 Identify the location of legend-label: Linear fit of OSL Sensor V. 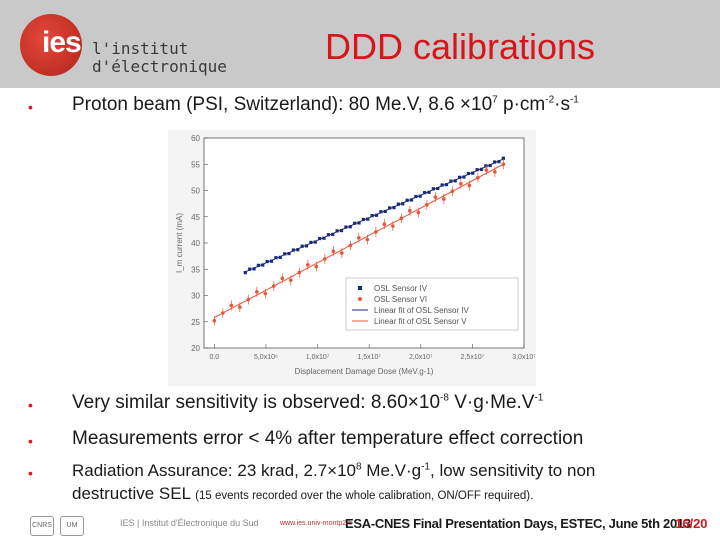
(420, 321).